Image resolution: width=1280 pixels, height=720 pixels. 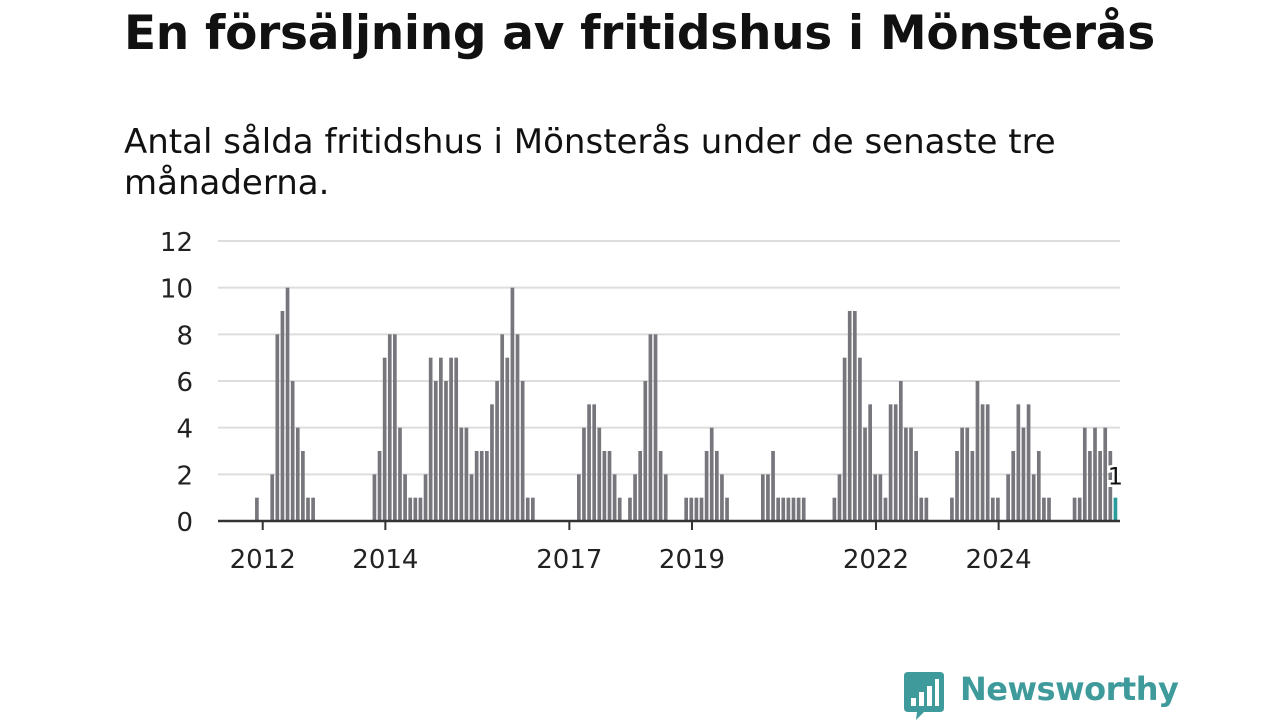 I want to click on y-tick-label: 10, so click(x=176, y=290).